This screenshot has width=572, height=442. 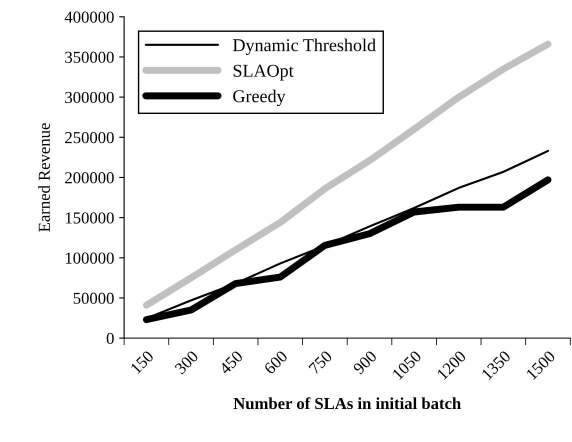 I want to click on y-tick-label: 300000, so click(x=89, y=98).